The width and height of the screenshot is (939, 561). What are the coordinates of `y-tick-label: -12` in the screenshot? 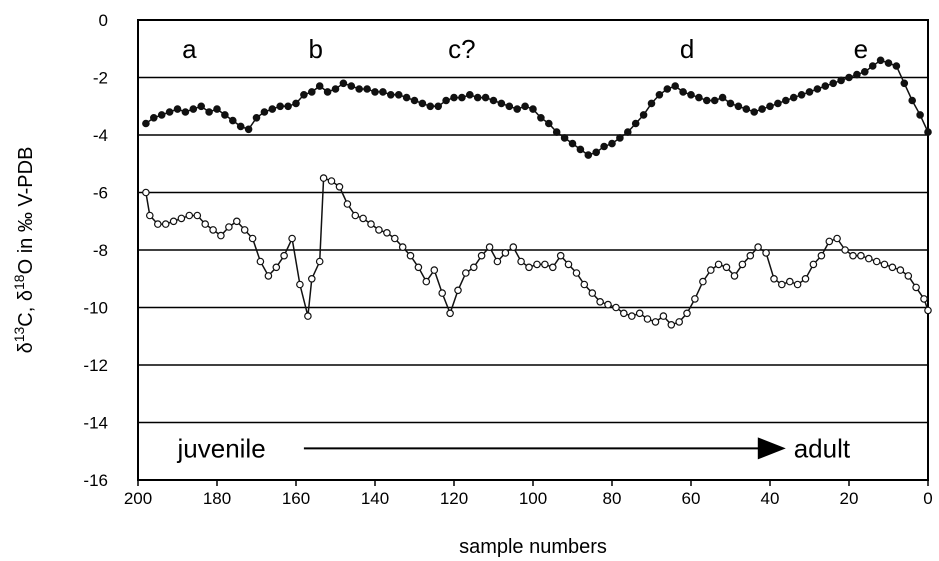 It's located at (95, 365).